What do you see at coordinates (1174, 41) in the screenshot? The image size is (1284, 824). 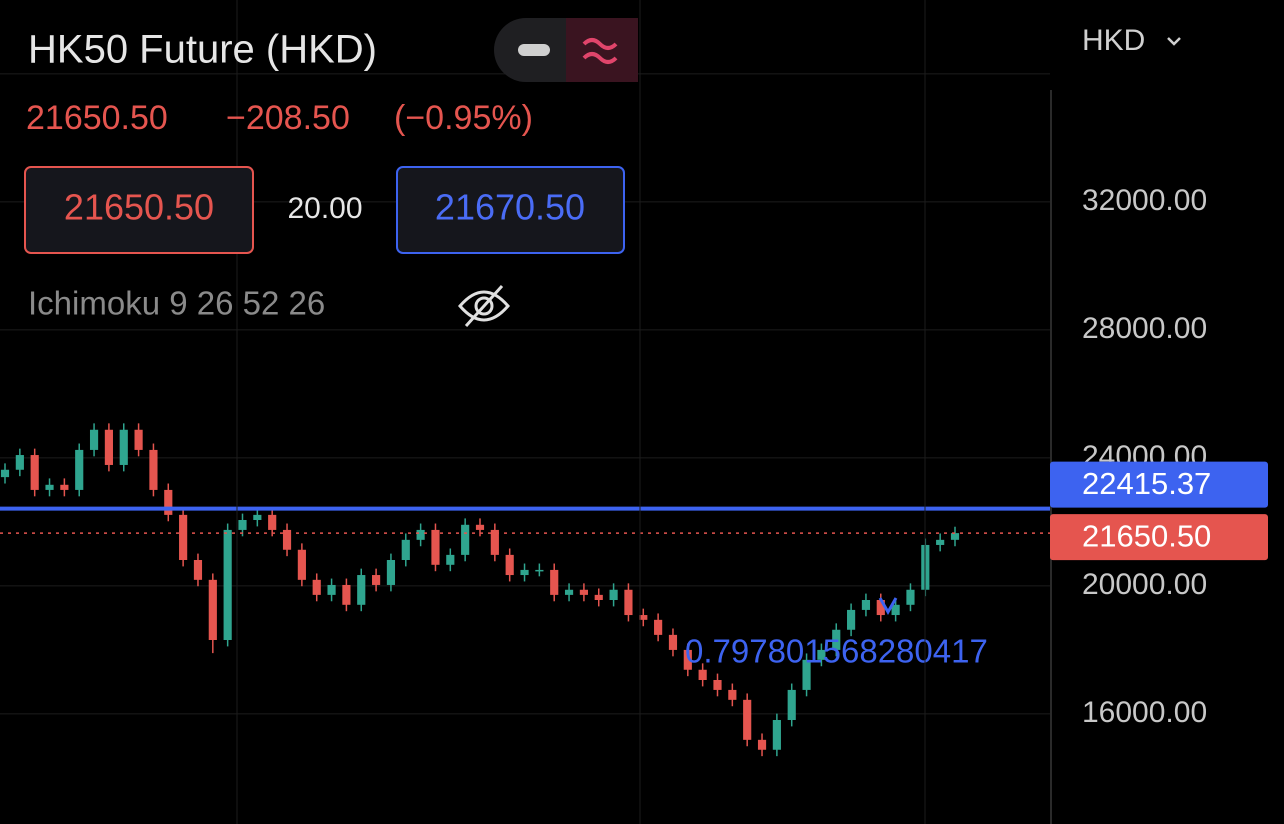 I see `dropdown-caret` at bounding box center [1174, 41].